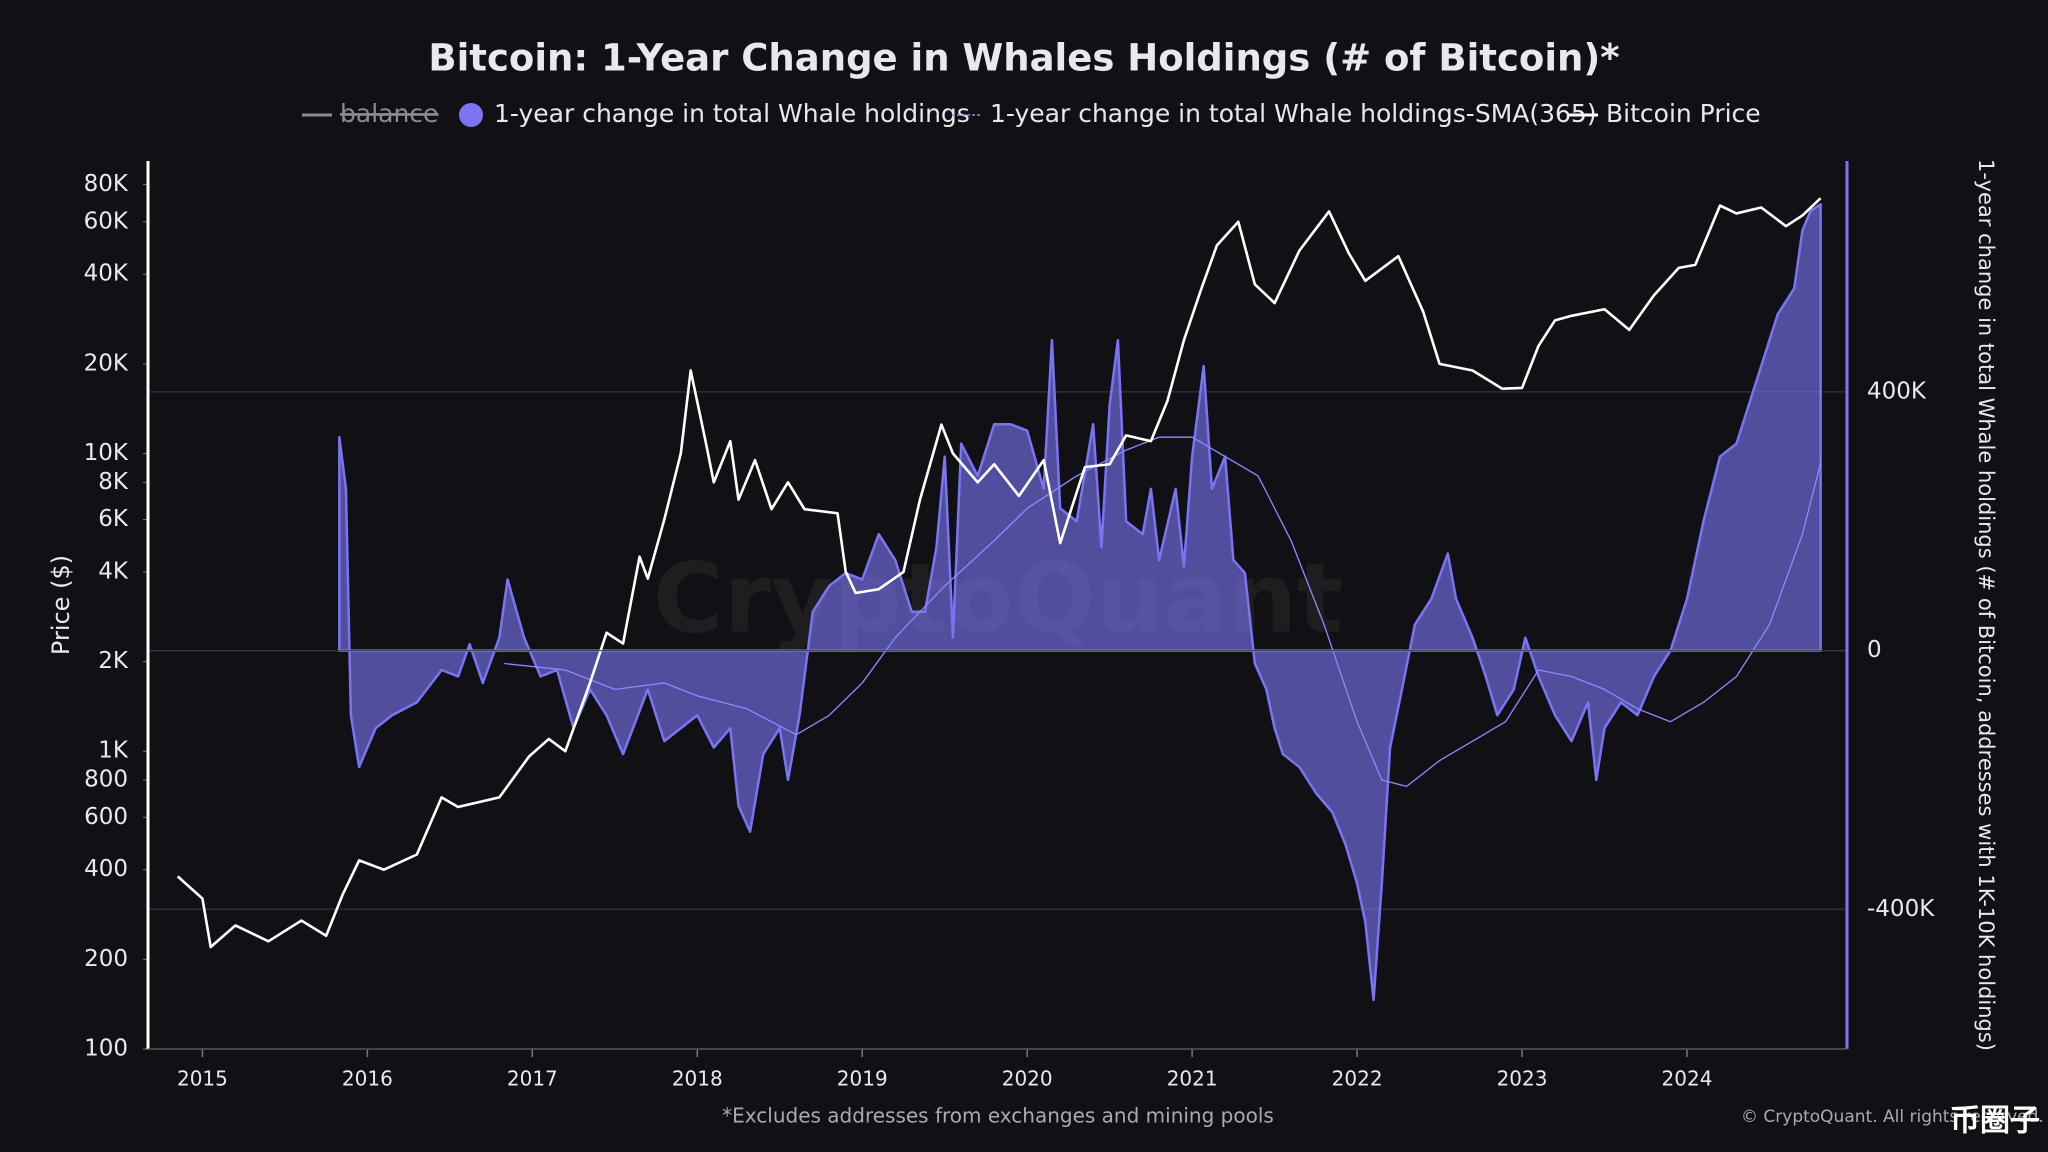 This screenshot has height=1152, width=2048. I want to click on y-tick-label: 800, so click(106, 780).